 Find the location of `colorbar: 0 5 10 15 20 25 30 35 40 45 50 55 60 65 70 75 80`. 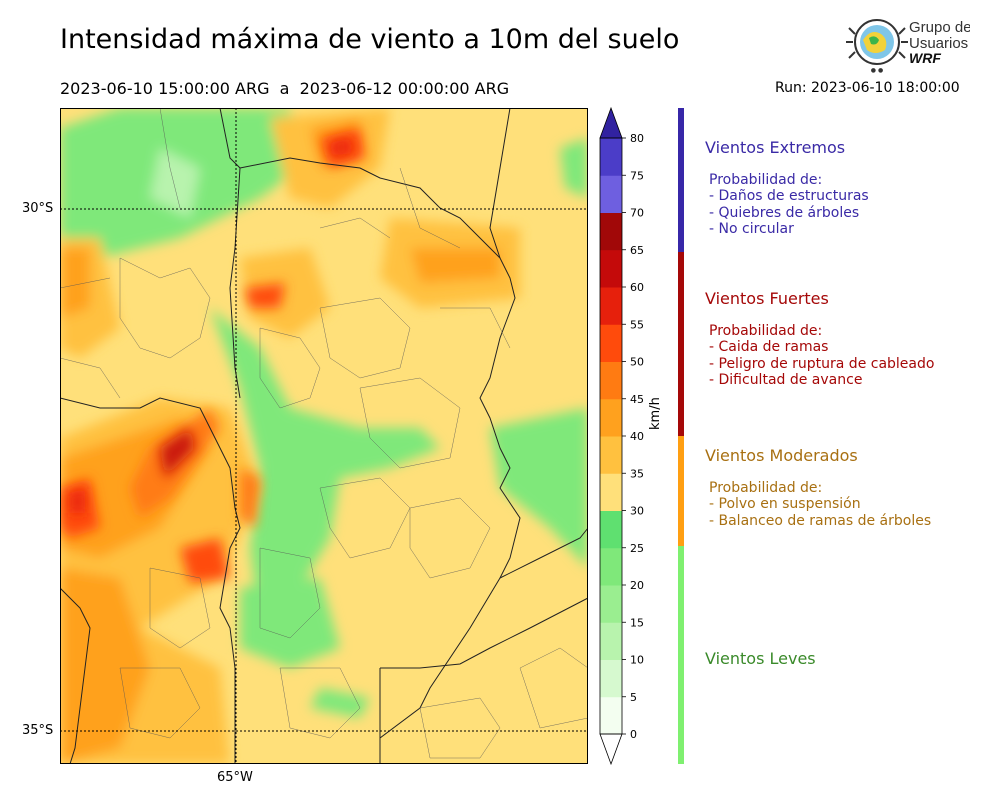

colorbar: 0 5 10 15 20 25 30 35 40 45 50 55 60 65 70 75 80 is located at coordinates (626, 438).